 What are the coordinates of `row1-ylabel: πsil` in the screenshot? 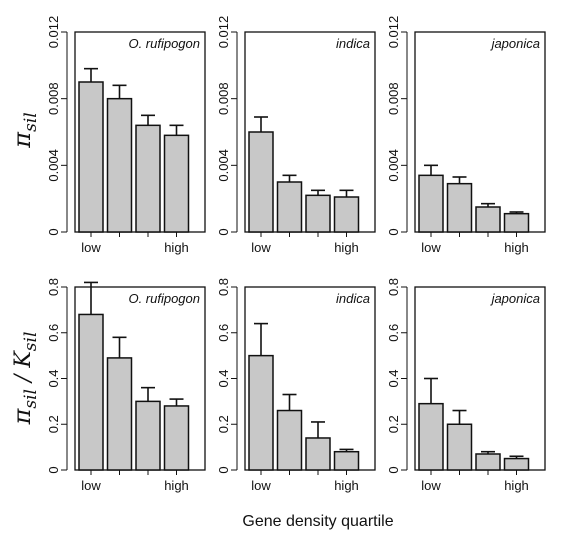 It's located at (24, 130).